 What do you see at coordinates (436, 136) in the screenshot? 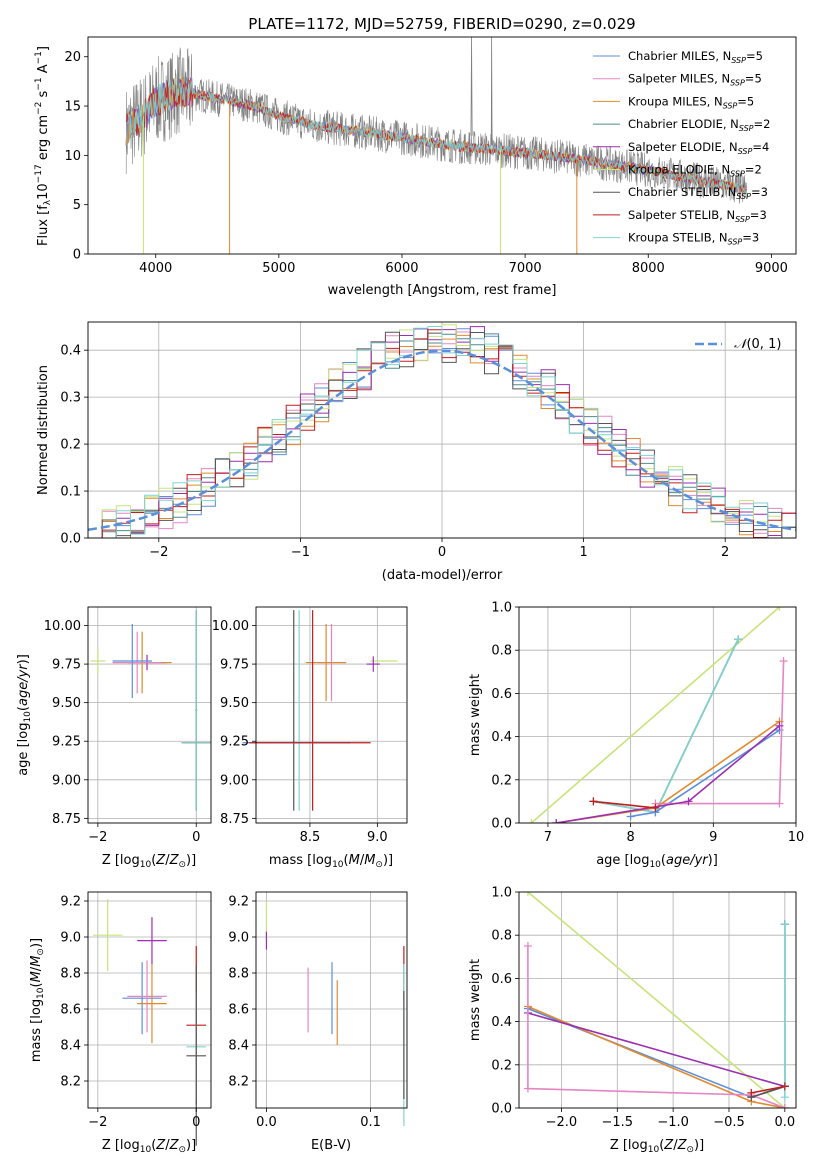
I see `model-spectrum-salpeter_stelib` at bounding box center [436, 136].